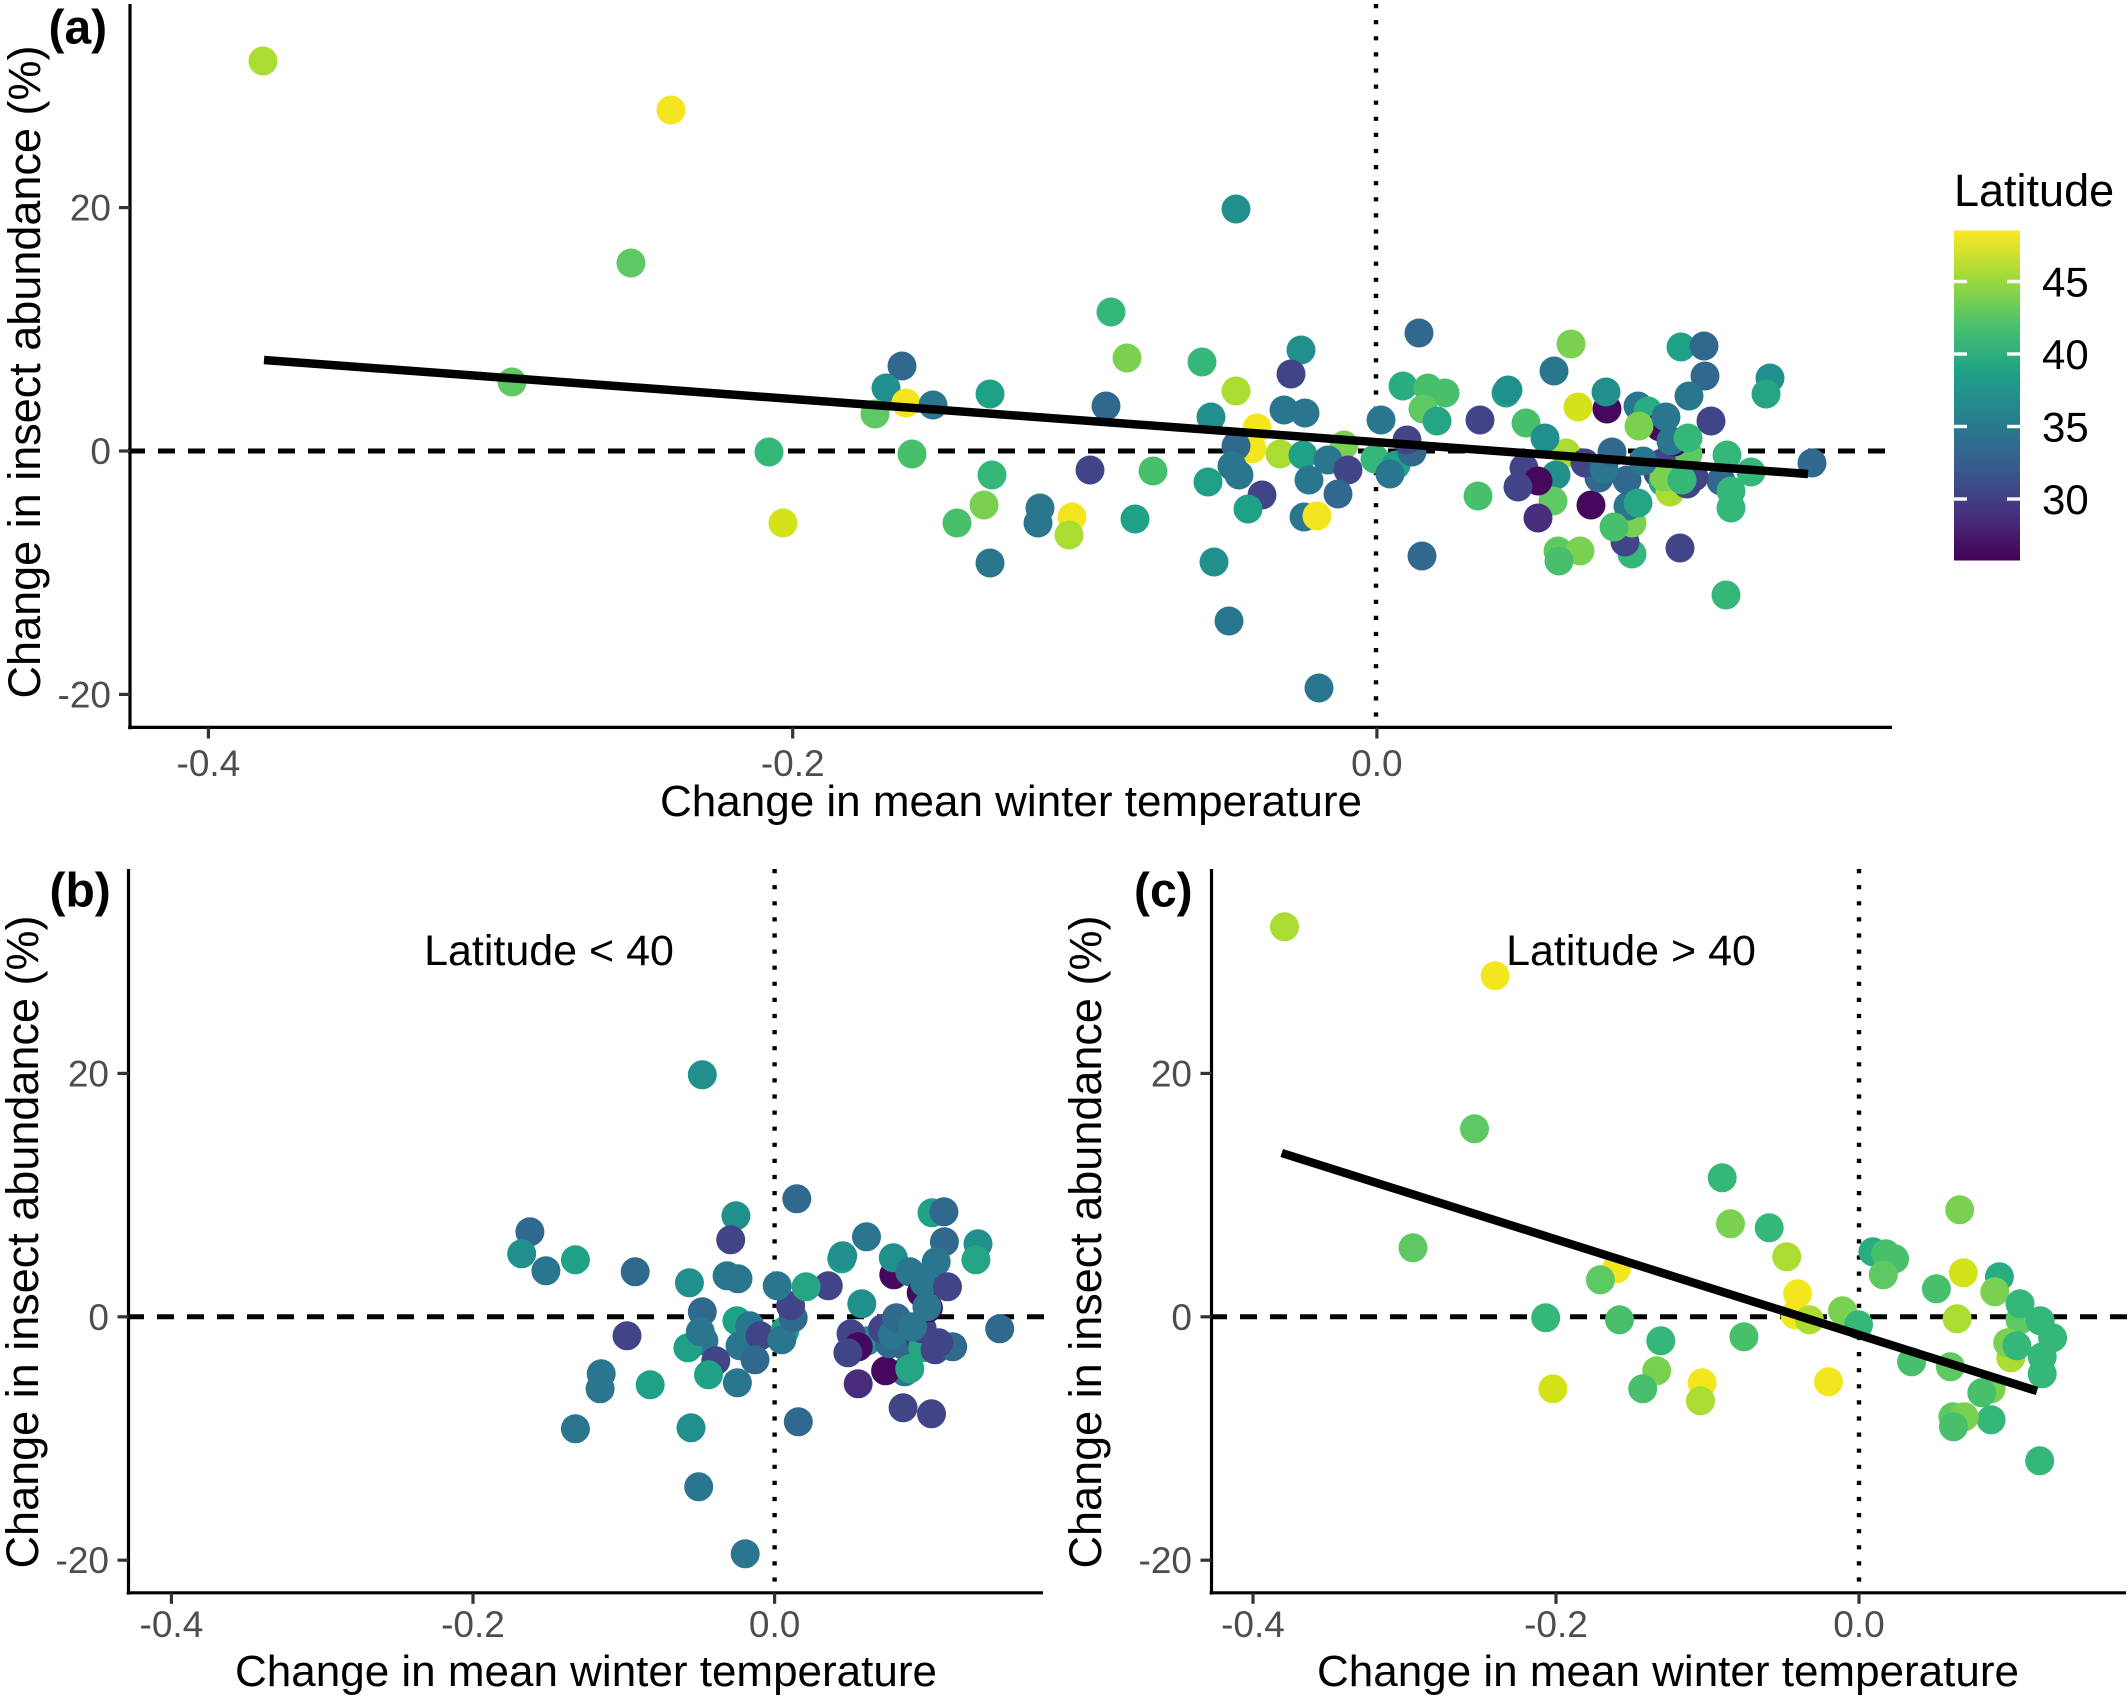 The height and width of the screenshot is (1702, 2128). Describe the element at coordinates (549, 951) in the screenshot. I see `svg-text: Latitude < 40` at that location.